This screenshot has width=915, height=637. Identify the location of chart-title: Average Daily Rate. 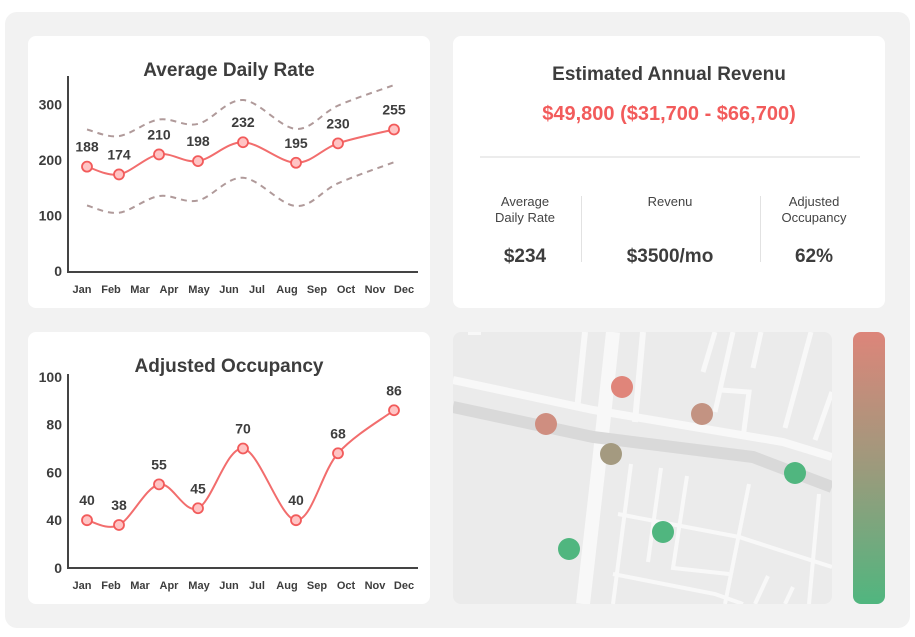
(228, 70).